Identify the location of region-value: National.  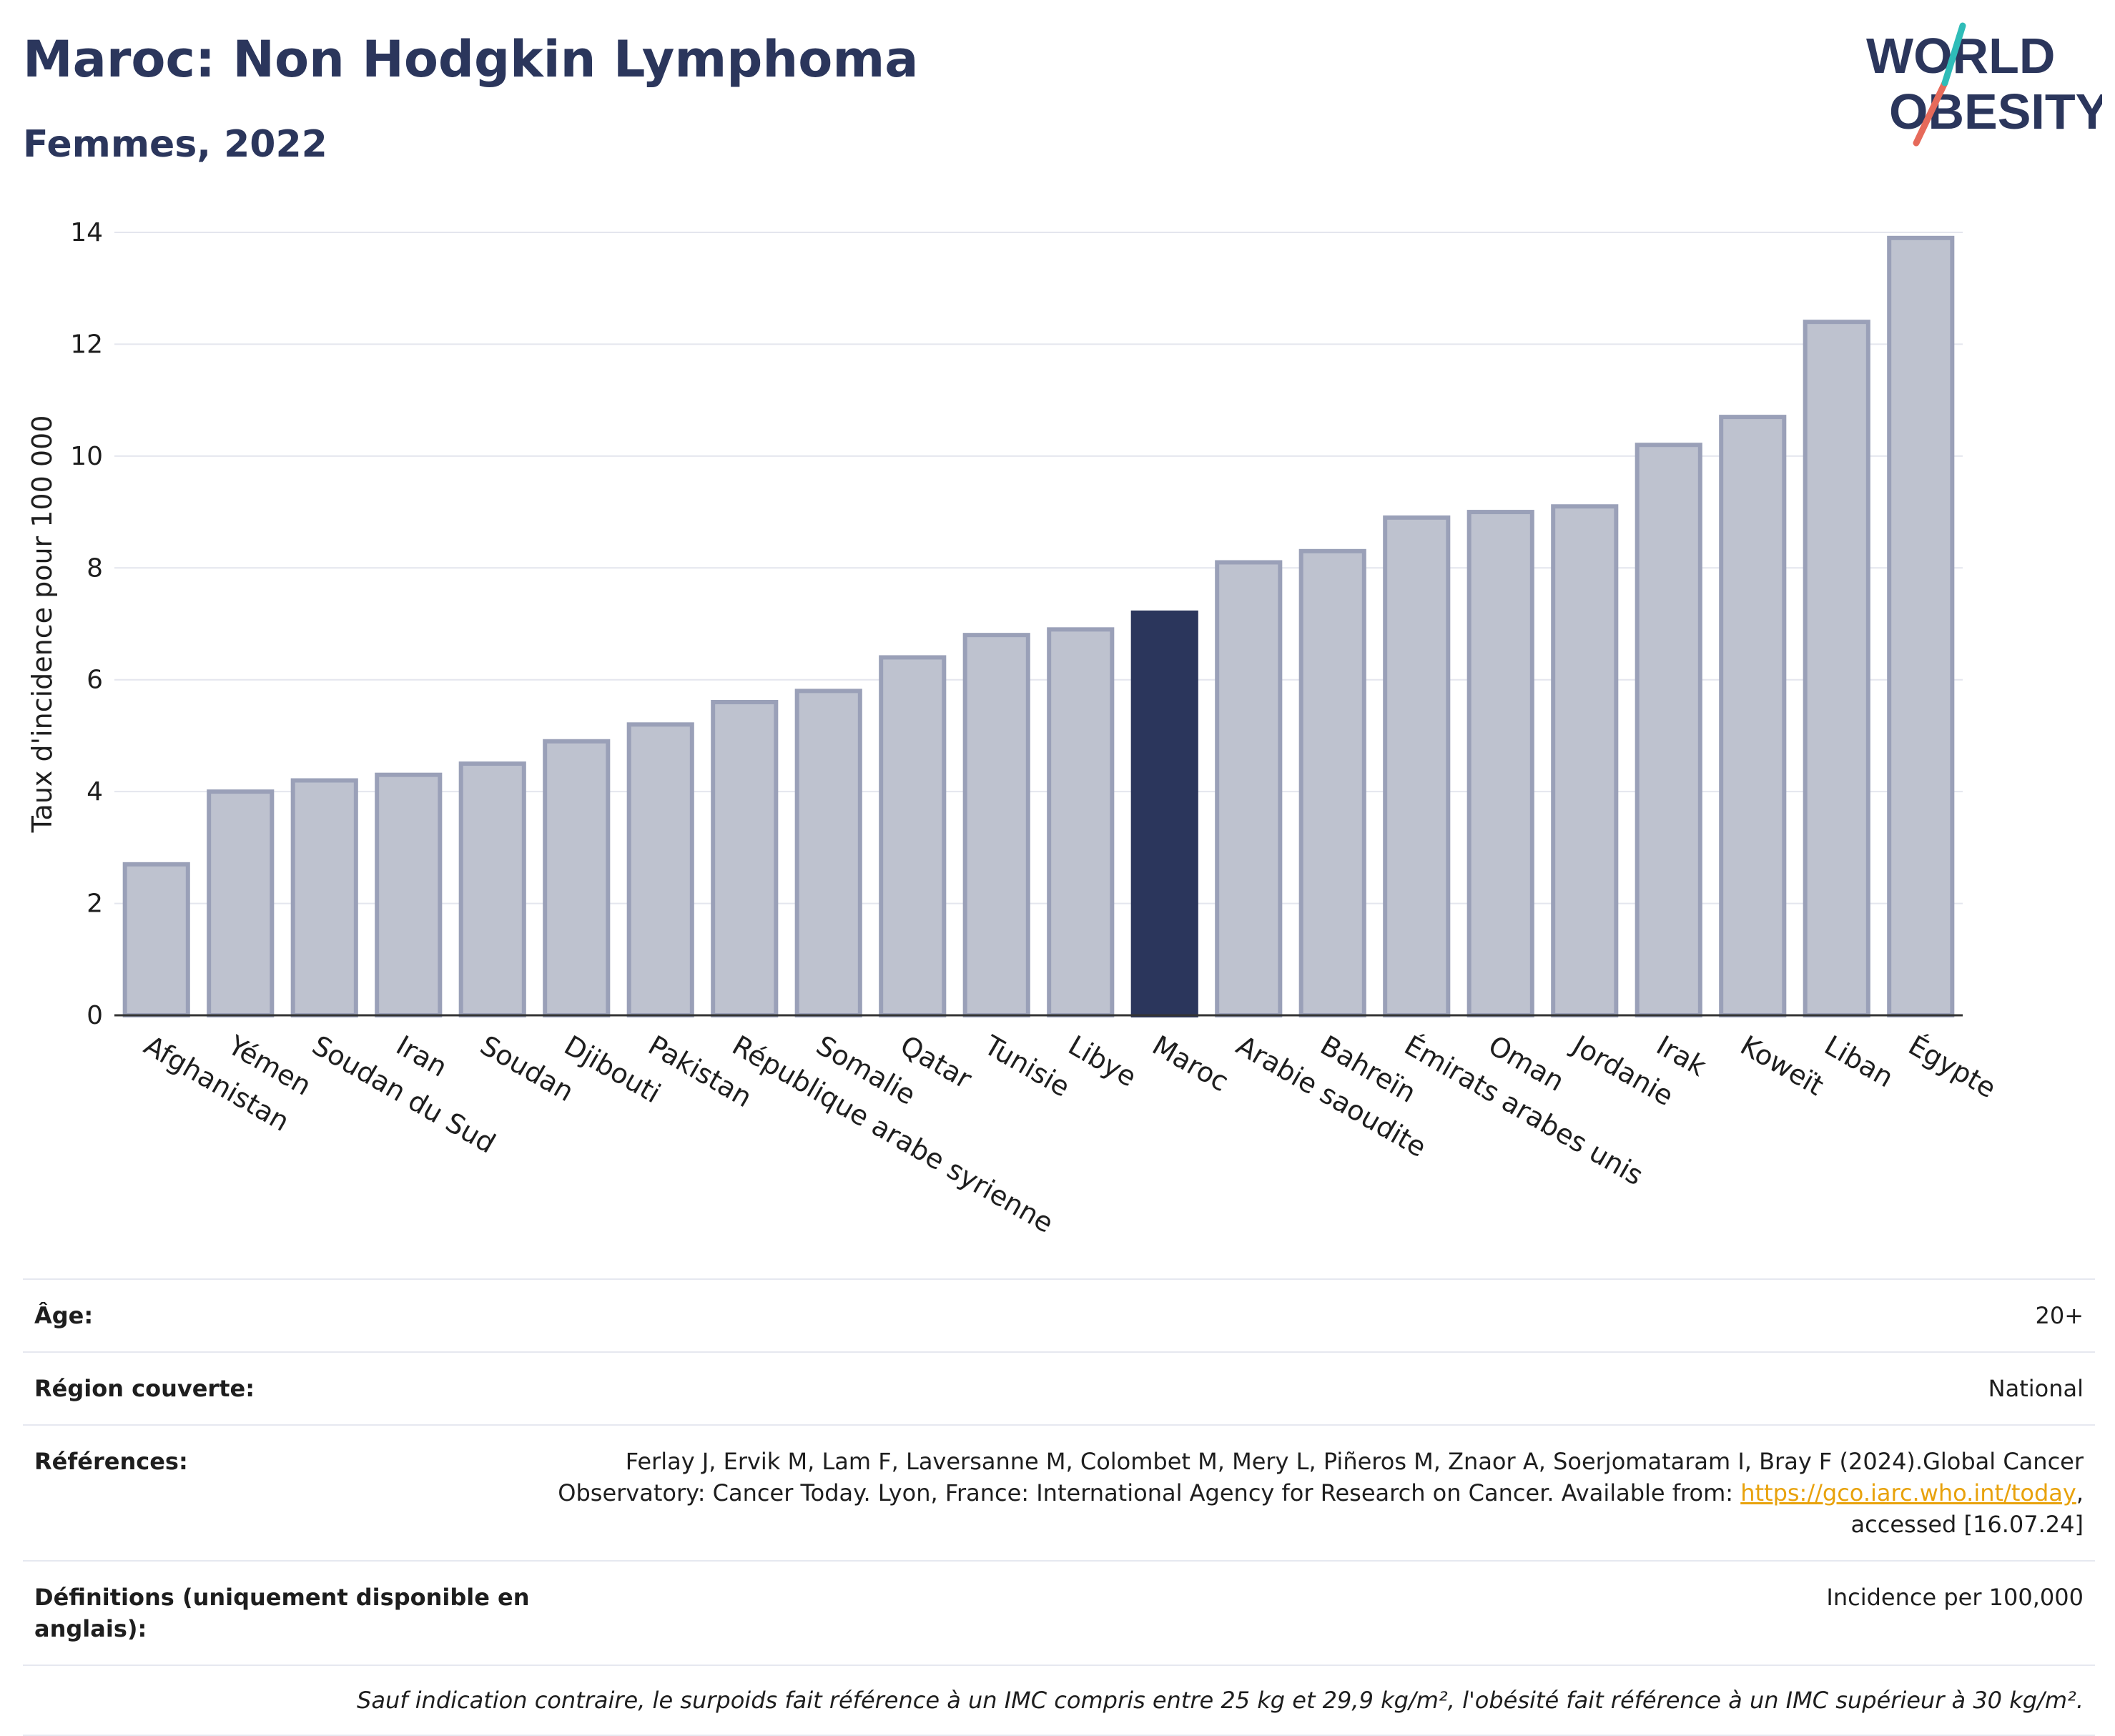
(2036, 1388).